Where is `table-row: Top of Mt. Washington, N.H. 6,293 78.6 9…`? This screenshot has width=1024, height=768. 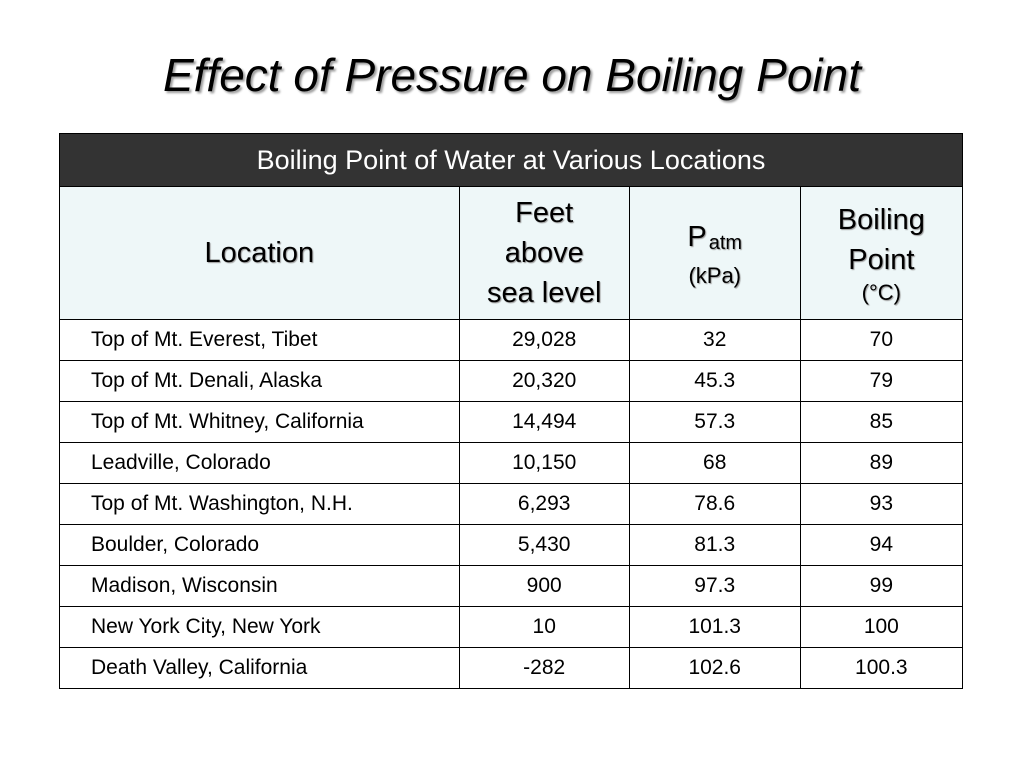
table-row: Top of Mt. Washington, N.H. 6,293 78.6 9… is located at coordinates (511, 504).